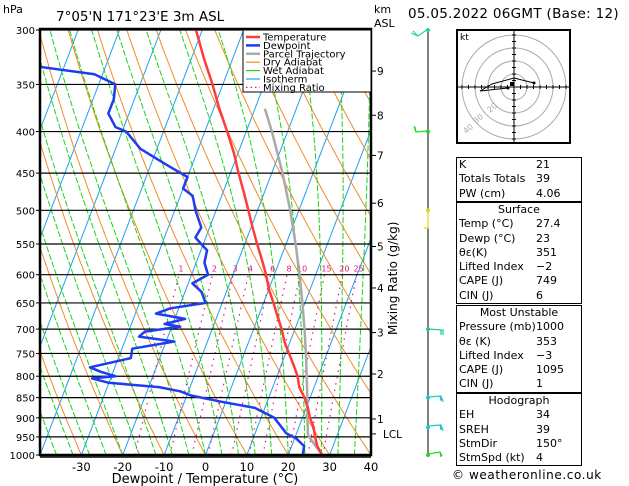 The image size is (629, 486). What do you see at coordinates (507, 84) in the screenshot?
I see `hodograph-trace` at bounding box center [507, 84].